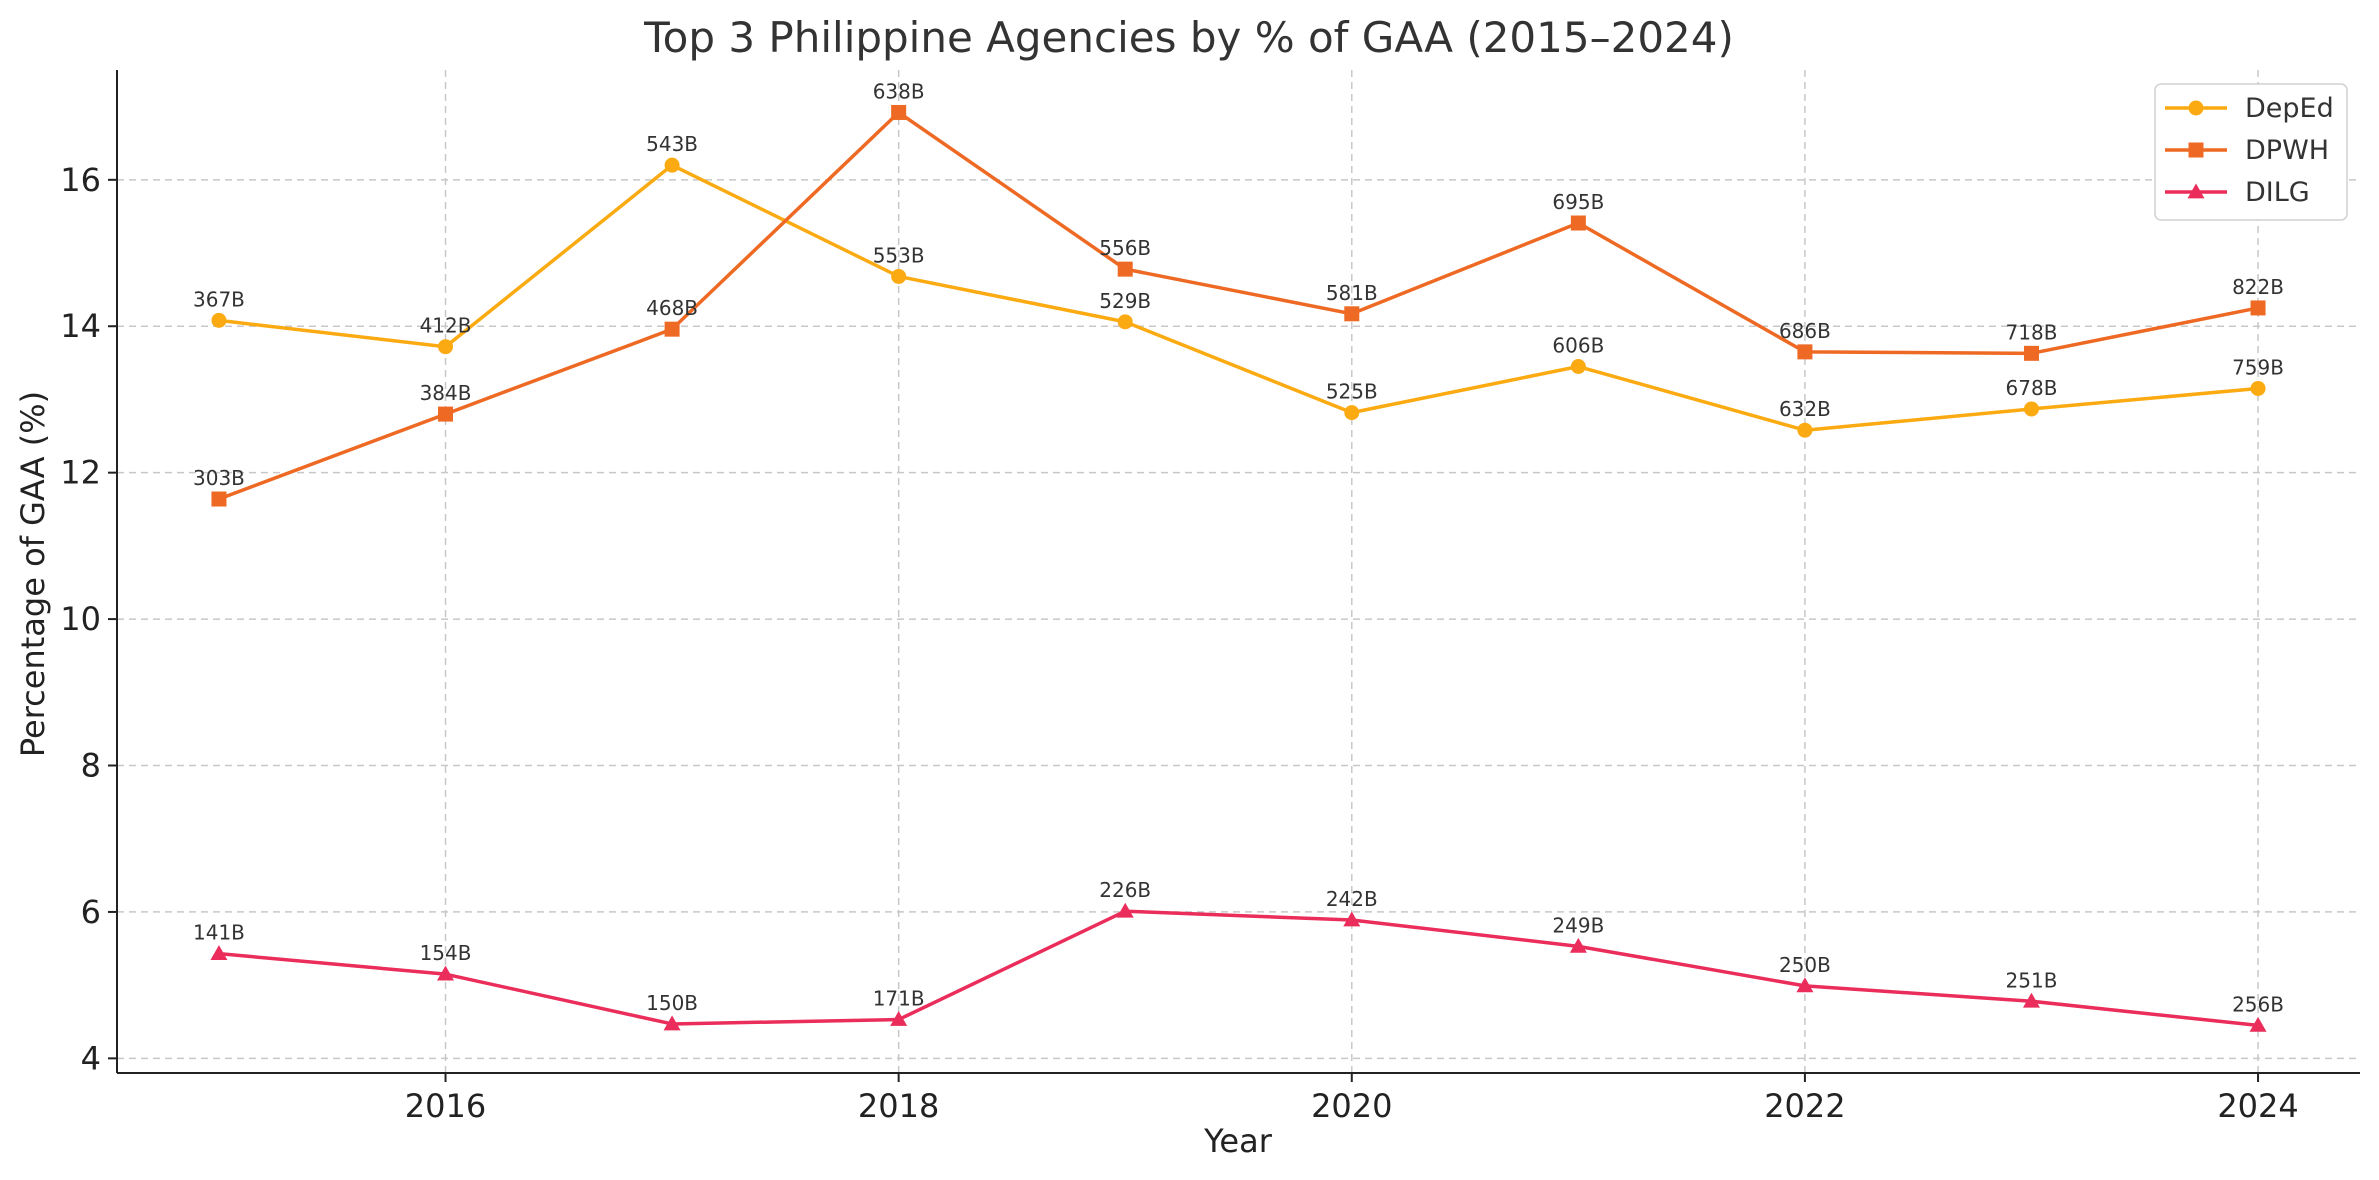 This screenshot has height=1180, width=2379. What do you see at coordinates (91, 912) in the screenshot?
I see `y-tick-label: 6` at bounding box center [91, 912].